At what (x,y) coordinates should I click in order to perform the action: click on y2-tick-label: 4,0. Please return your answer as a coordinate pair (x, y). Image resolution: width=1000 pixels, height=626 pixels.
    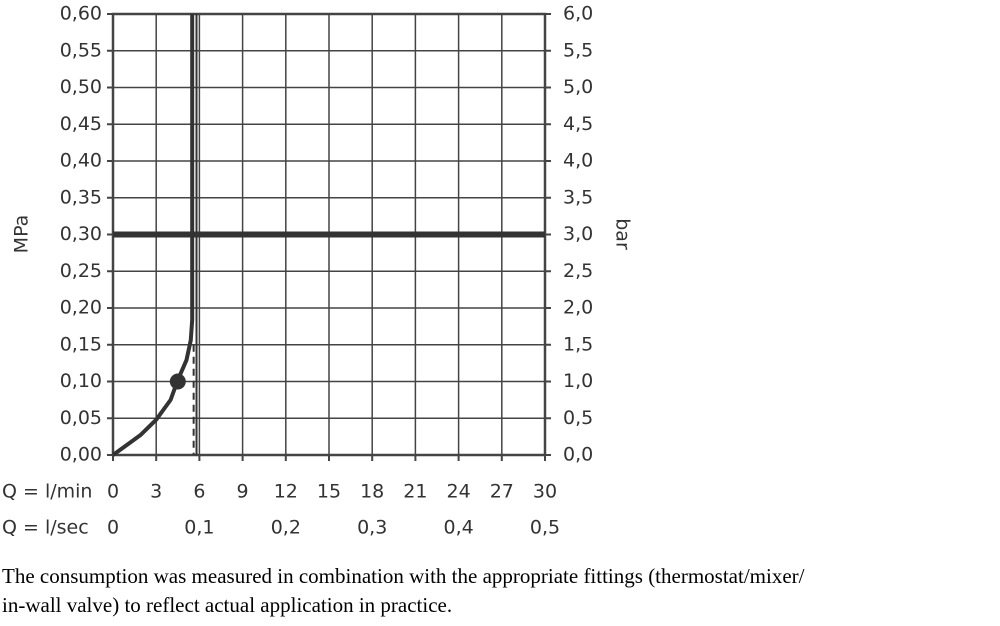
    Looking at the image, I should click on (578, 161).